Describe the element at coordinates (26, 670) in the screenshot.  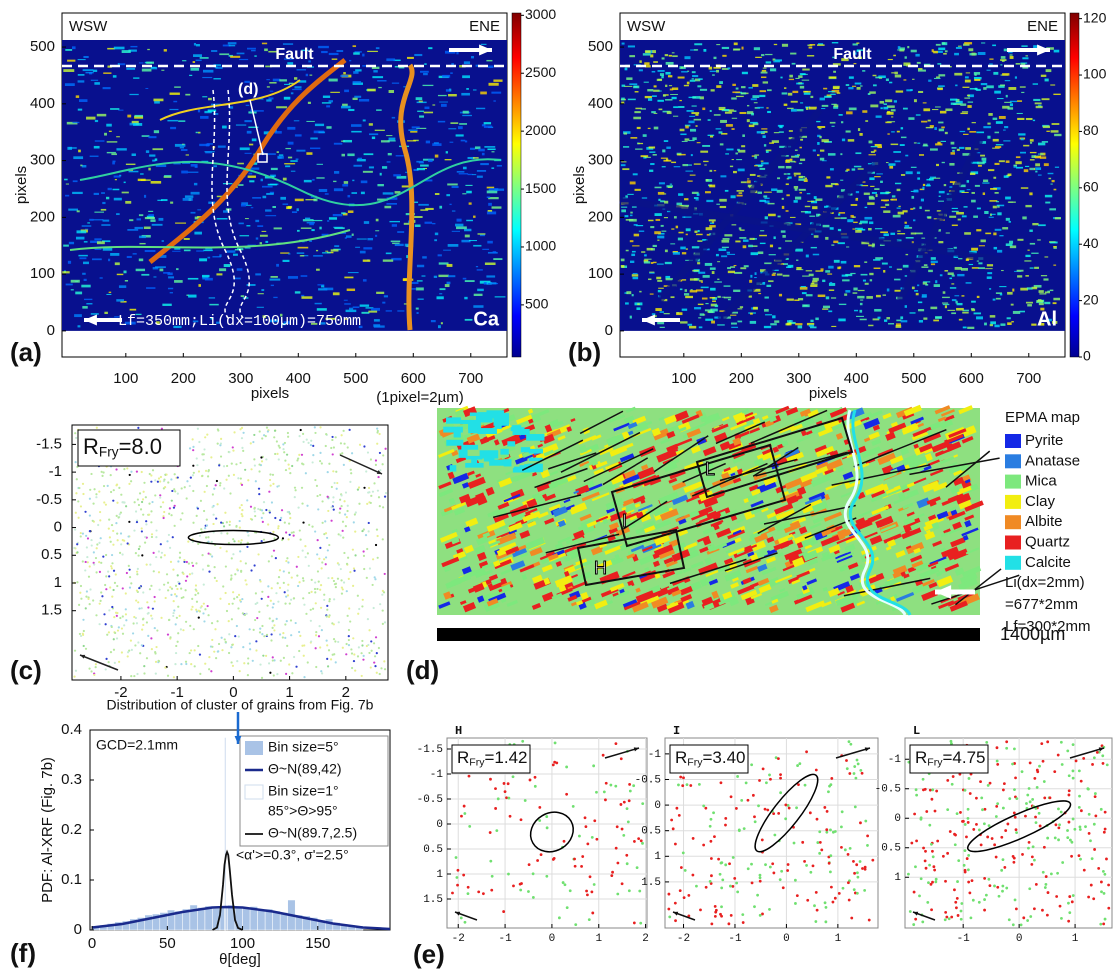
I see `panel-label: (c)` at that location.